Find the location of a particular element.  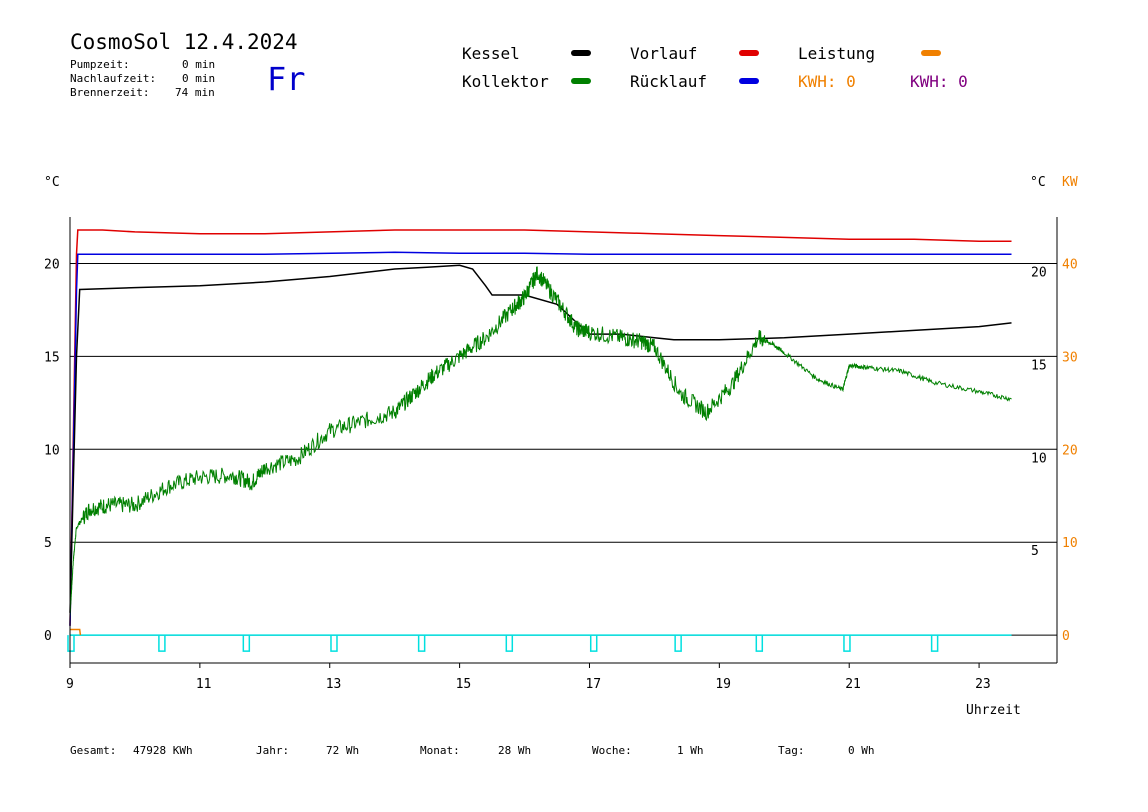

x-tick-23: 23 is located at coordinates (983, 684).